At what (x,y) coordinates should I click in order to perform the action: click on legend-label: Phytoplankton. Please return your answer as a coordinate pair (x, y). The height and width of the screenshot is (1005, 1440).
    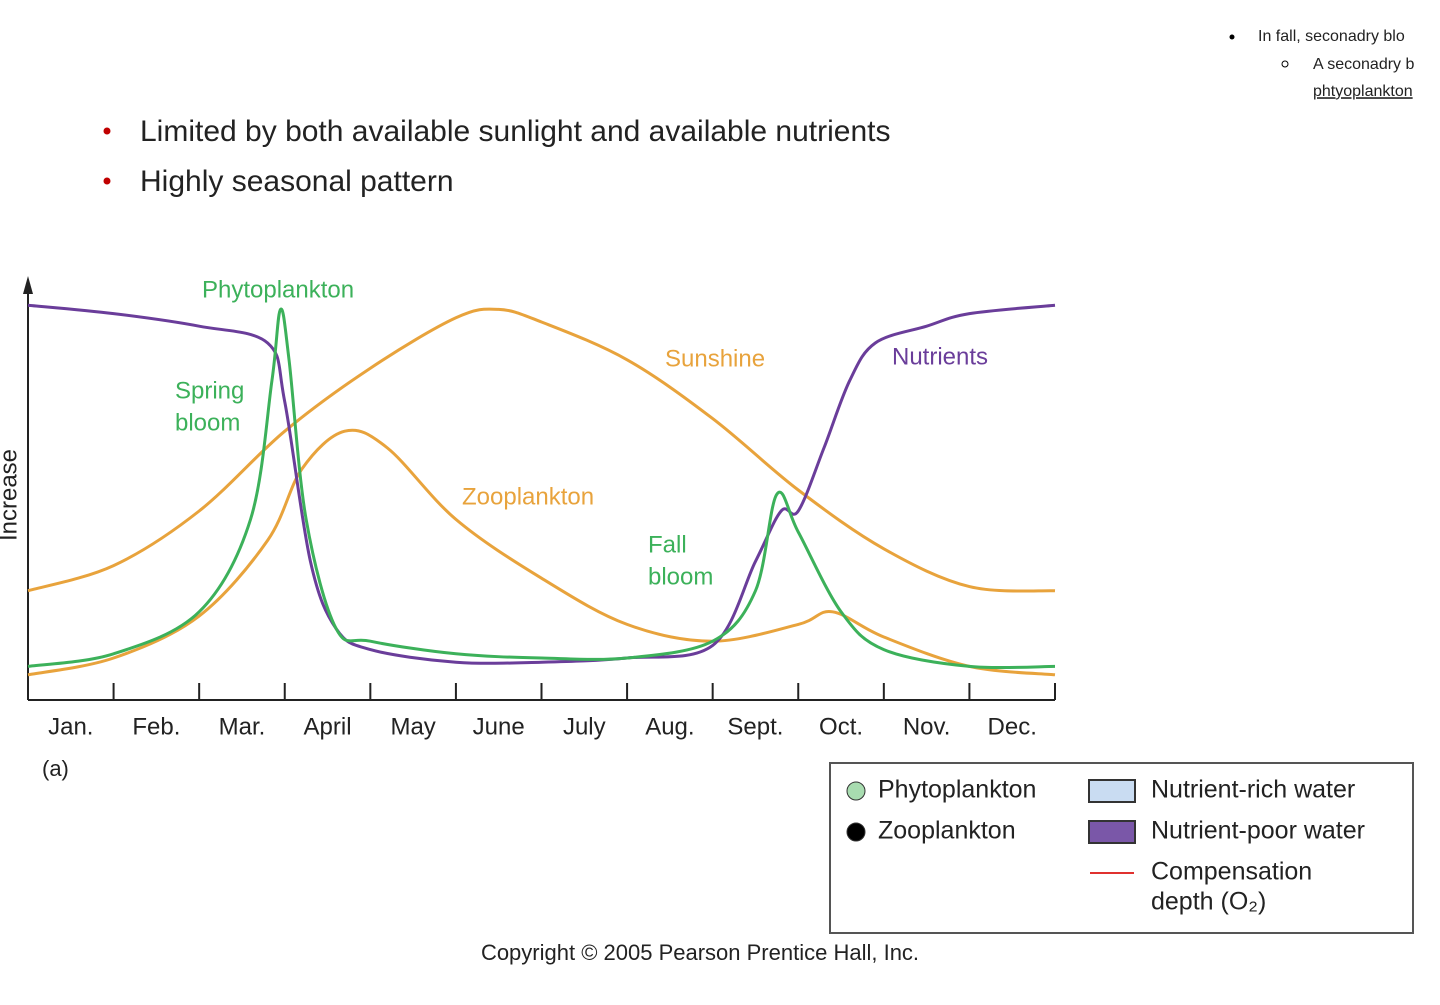
    Looking at the image, I should click on (957, 790).